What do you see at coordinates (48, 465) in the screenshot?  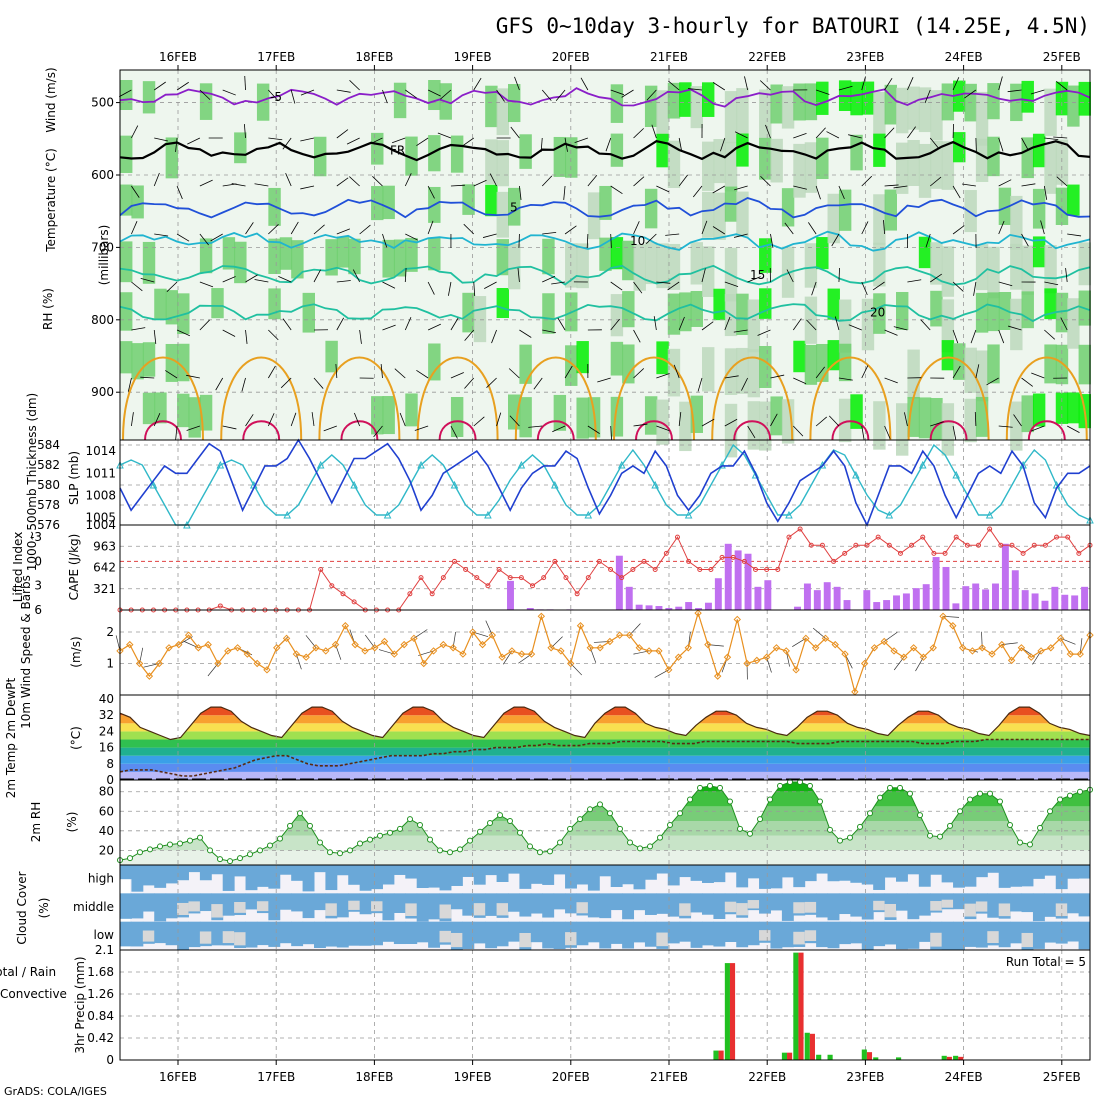 I see `thickness-tick-label: 582` at bounding box center [48, 465].